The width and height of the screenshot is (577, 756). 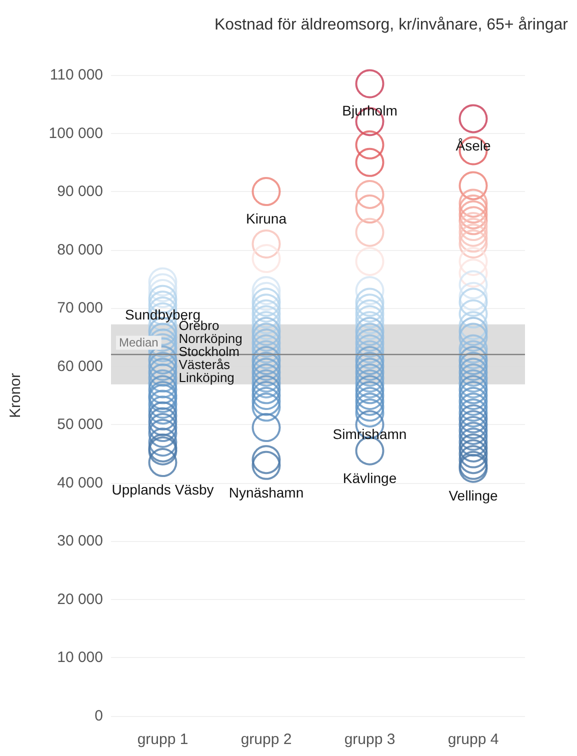 I want to click on annotation: Kiruna, so click(x=266, y=218).